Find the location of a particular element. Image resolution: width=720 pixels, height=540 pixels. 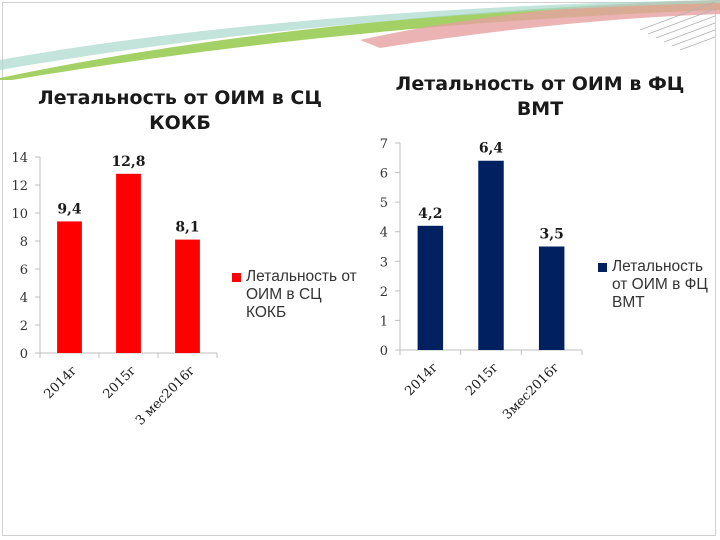

left-data-label: 9,4 is located at coordinates (69, 209).